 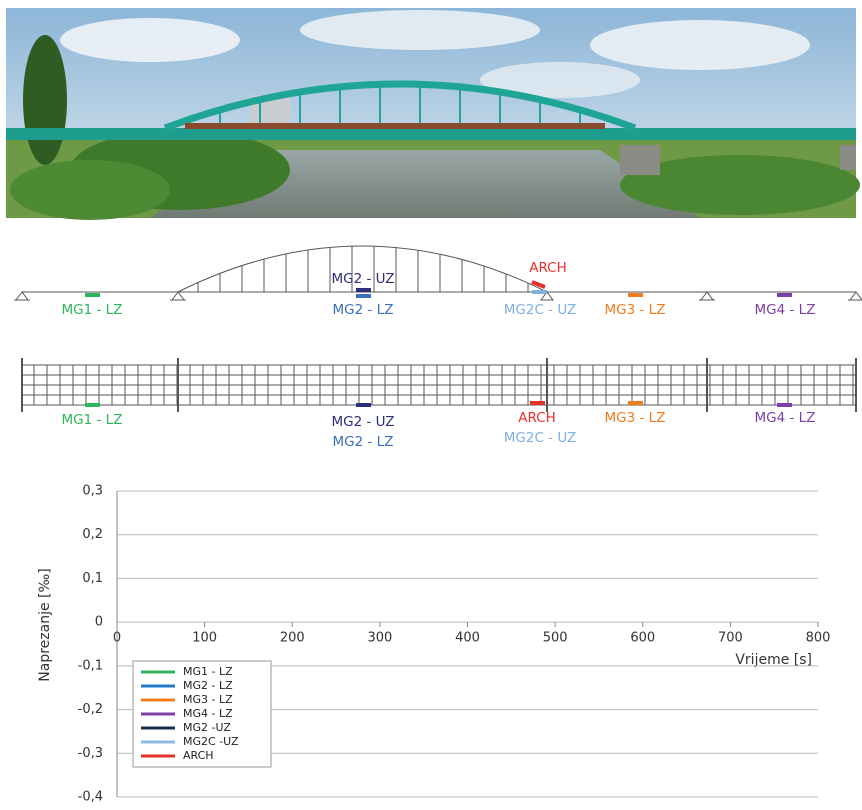 I want to click on y-tick-label: -0,3, so click(x=90, y=753).